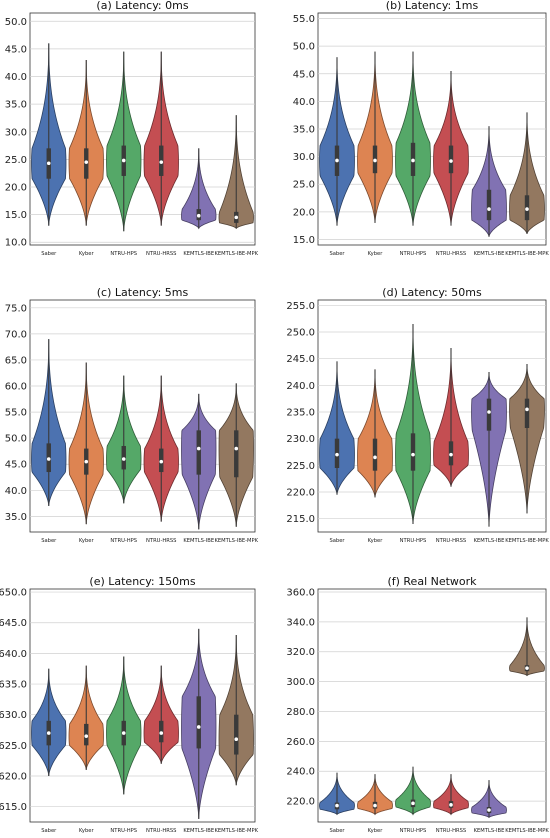  Describe the element at coordinates (300, 519) in the screenshot. I see `y-tick-label: 215.0` at that location.